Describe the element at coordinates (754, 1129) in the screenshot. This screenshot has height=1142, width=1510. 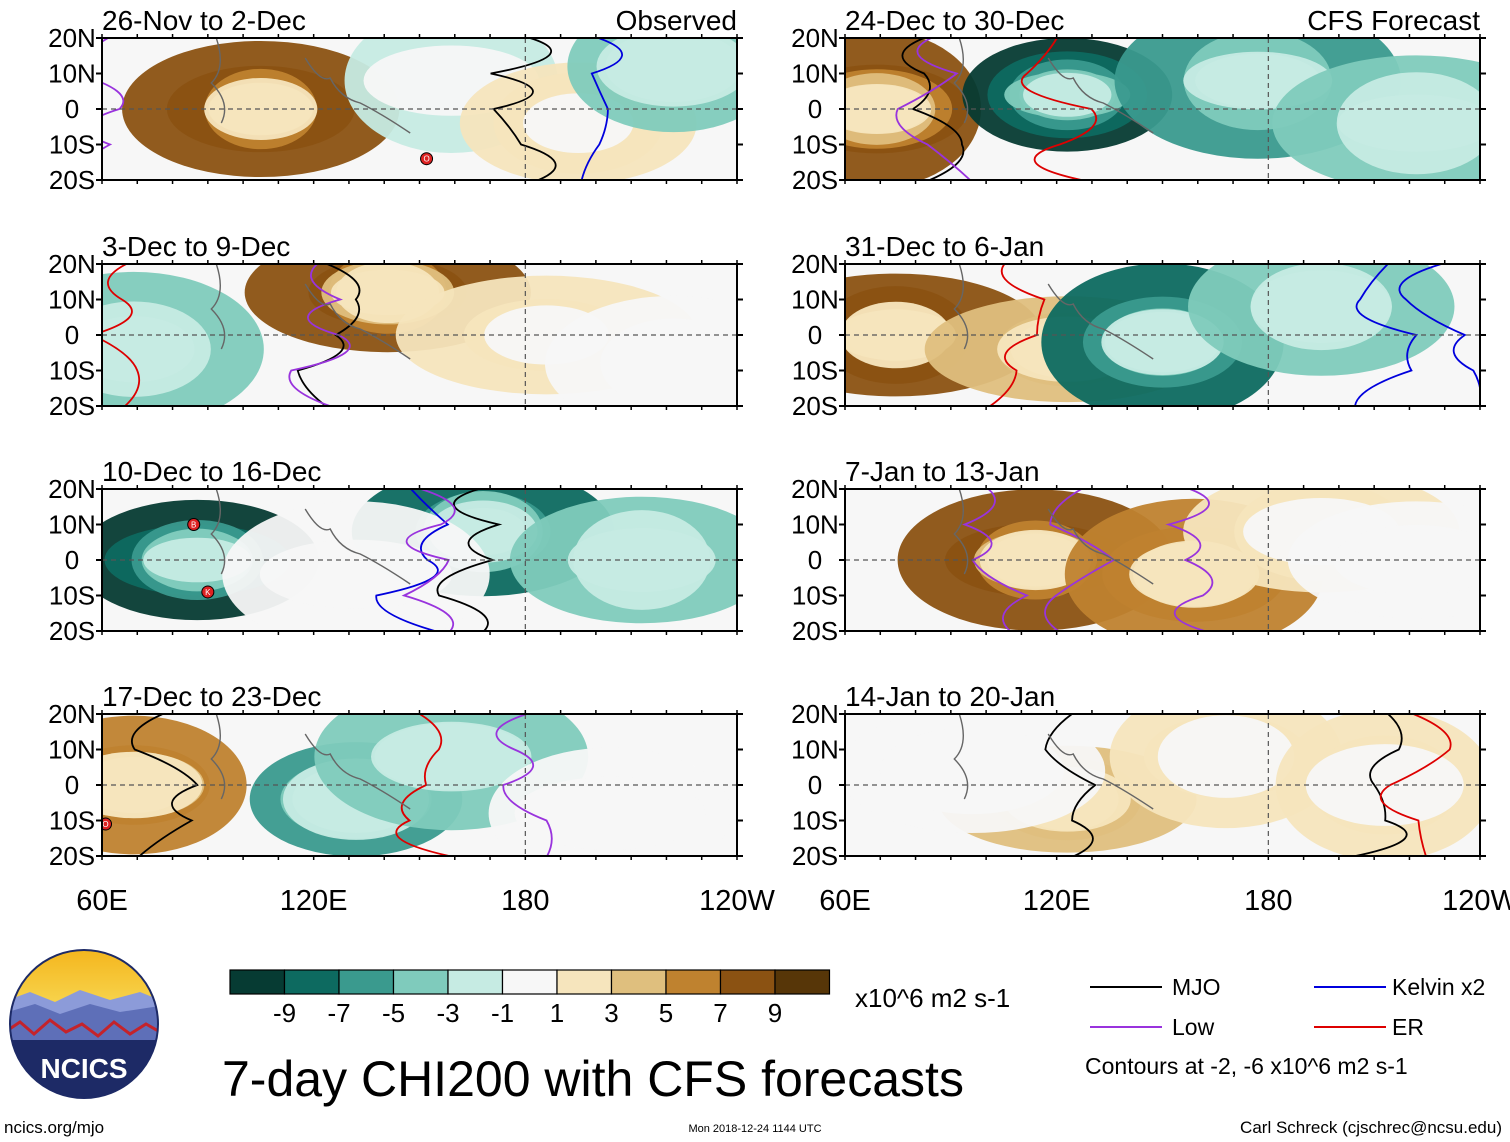
I see `footer-timestamp: Mon 2018-12-24 1144 UTC` at that location.